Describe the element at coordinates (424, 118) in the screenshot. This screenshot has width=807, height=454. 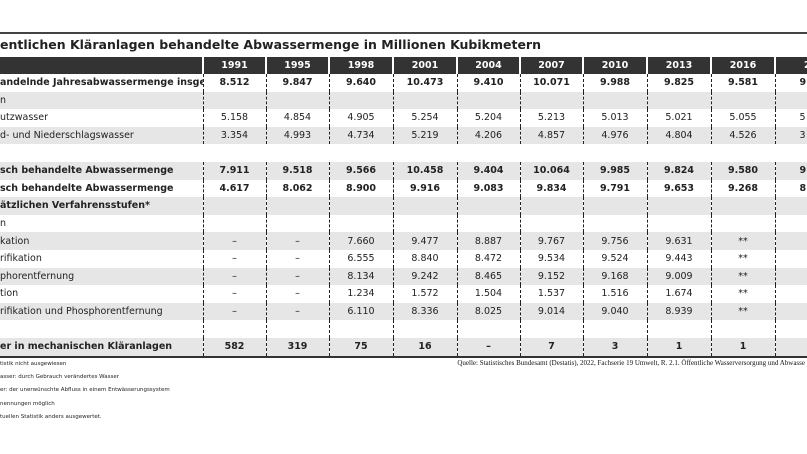
I see `value-cell: 5.254` at that location.